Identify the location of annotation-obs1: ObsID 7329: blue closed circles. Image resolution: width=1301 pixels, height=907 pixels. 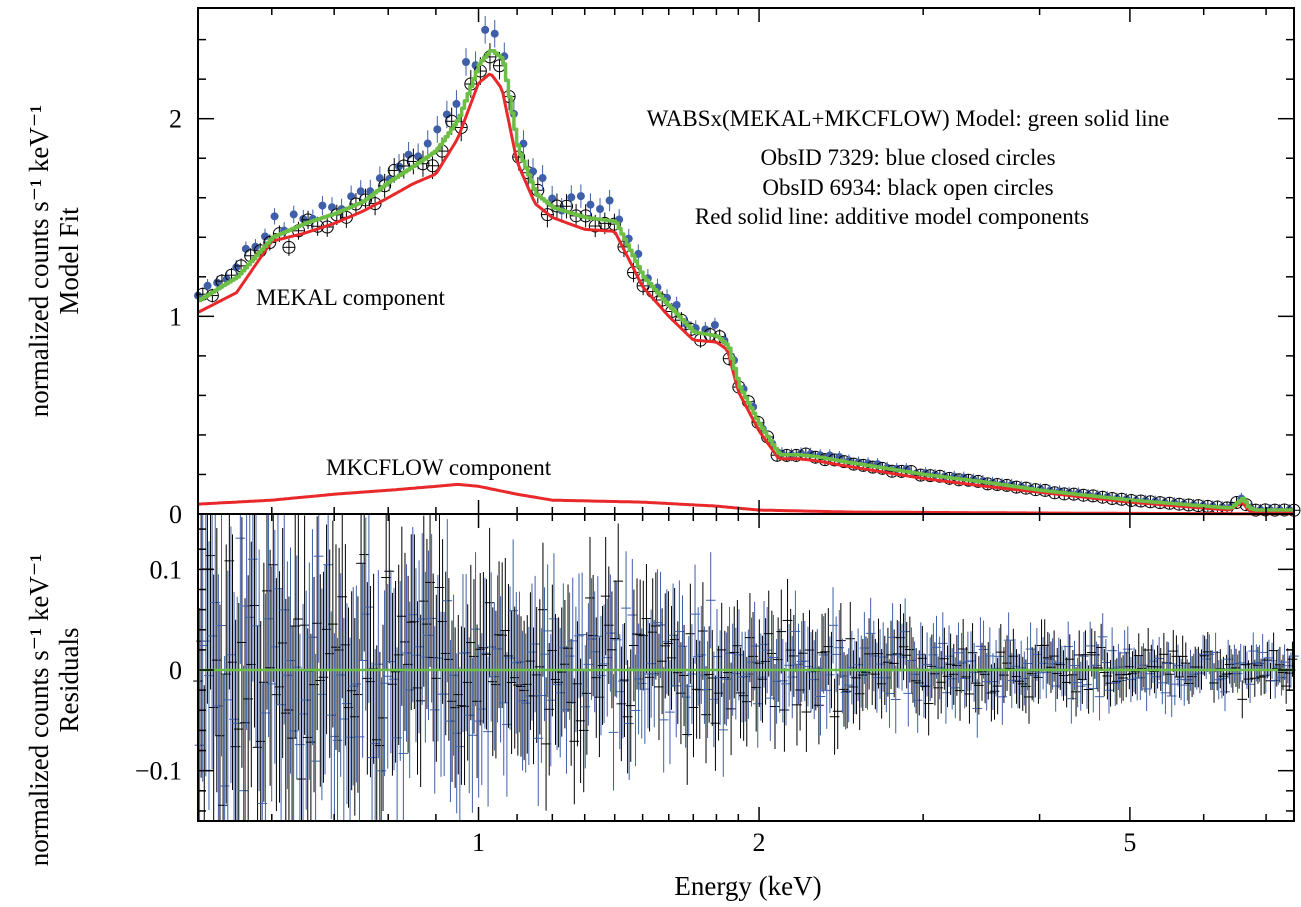
(907, 157).